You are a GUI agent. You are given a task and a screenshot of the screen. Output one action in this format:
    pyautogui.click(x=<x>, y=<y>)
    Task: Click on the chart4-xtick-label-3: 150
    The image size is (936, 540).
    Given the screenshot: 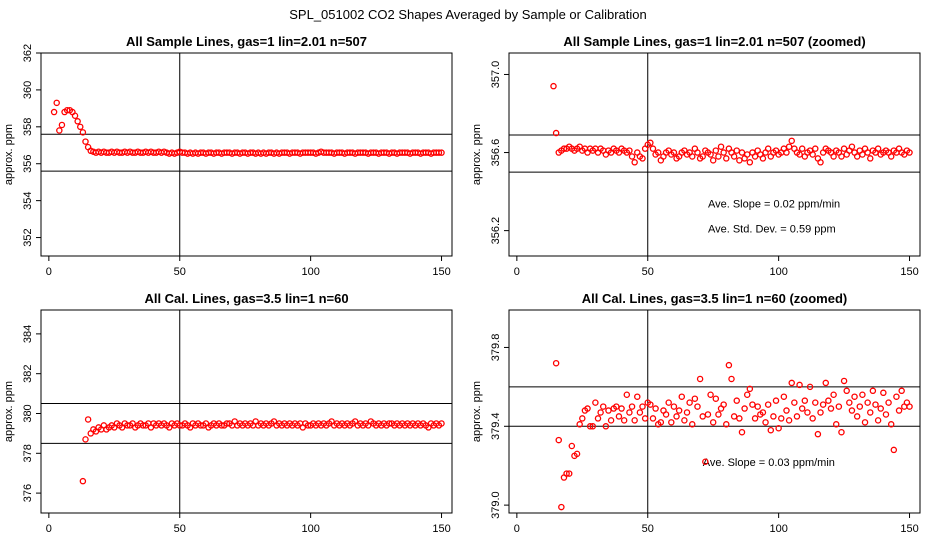 What is the action you would take?
    pyautogui.click(x=909, y=529)
    